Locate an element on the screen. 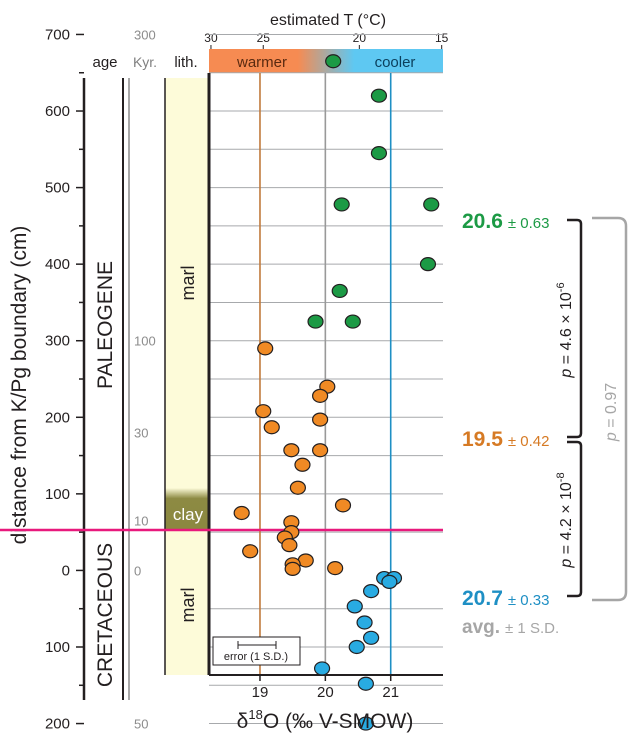 Image resolution: width=640 pixels, height=745 pixels. warmer-label: warmer is located at coordinates (261, 62).